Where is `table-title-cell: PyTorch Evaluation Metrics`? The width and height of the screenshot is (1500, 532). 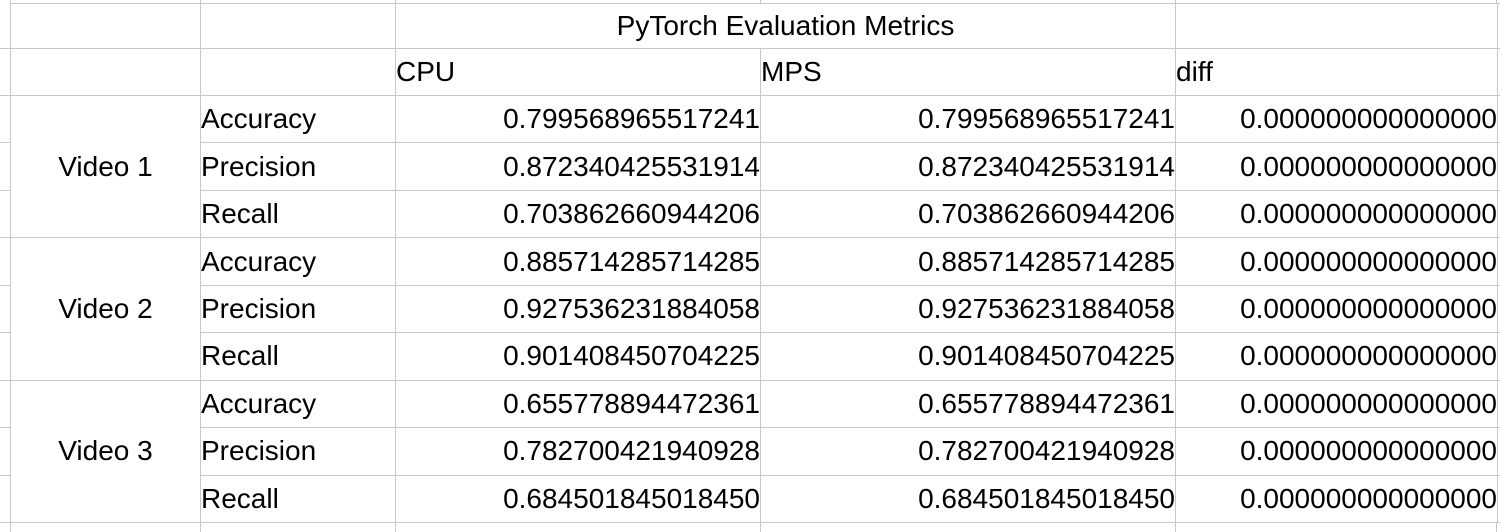 table-title-cell: PyTorch Evaluation Metrics is located at coordinates (785, 26).